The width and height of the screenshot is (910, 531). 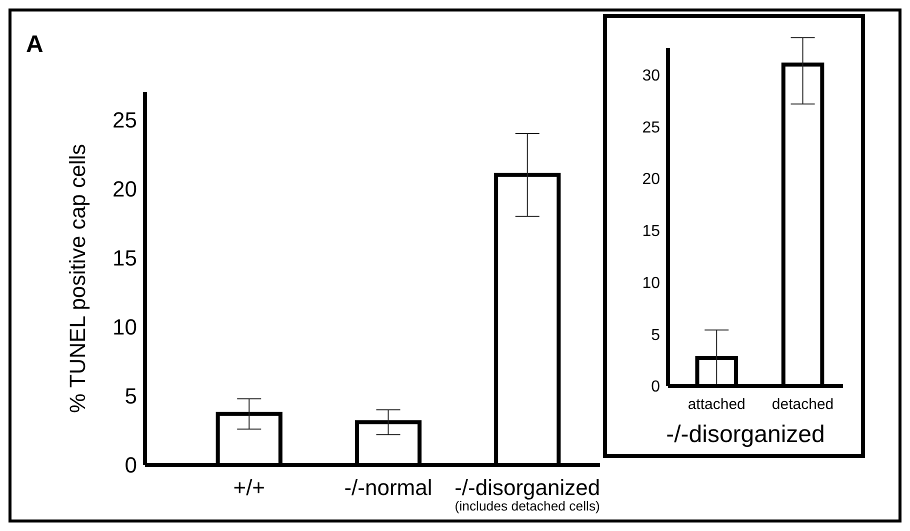 What do you see at coordinates (77, 278) in the screenshot?
I see `y-axis-title: % TUNEL positive cap cells` at bounding box center [77, 278].